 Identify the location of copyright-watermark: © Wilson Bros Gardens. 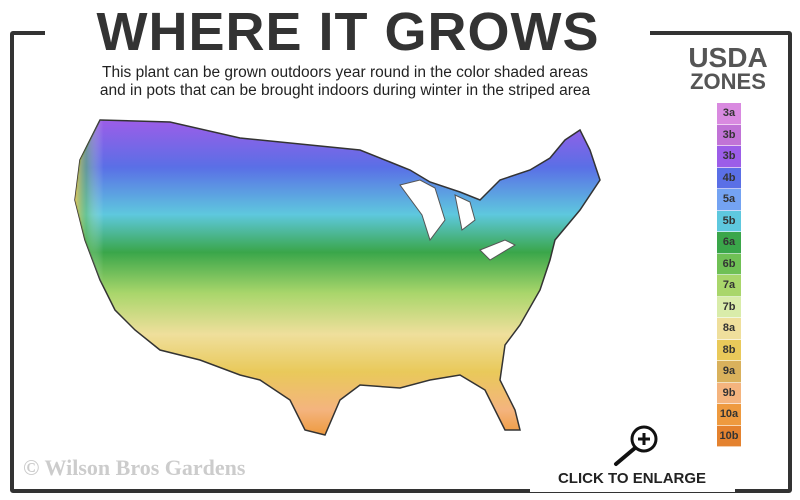
(134, 467).